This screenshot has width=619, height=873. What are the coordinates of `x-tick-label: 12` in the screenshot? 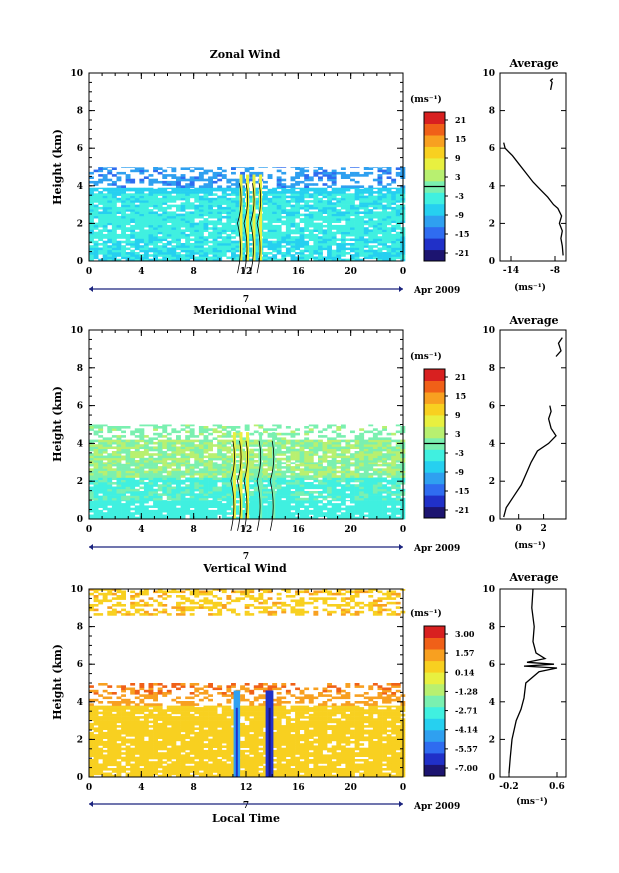 It's located at (246, 530).